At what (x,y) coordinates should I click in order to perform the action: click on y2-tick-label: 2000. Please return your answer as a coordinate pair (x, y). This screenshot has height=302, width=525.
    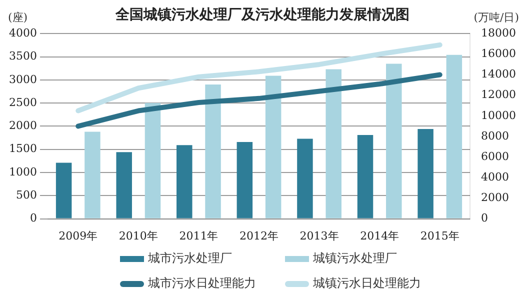
    Looking at the image, I should click on (495, 197).